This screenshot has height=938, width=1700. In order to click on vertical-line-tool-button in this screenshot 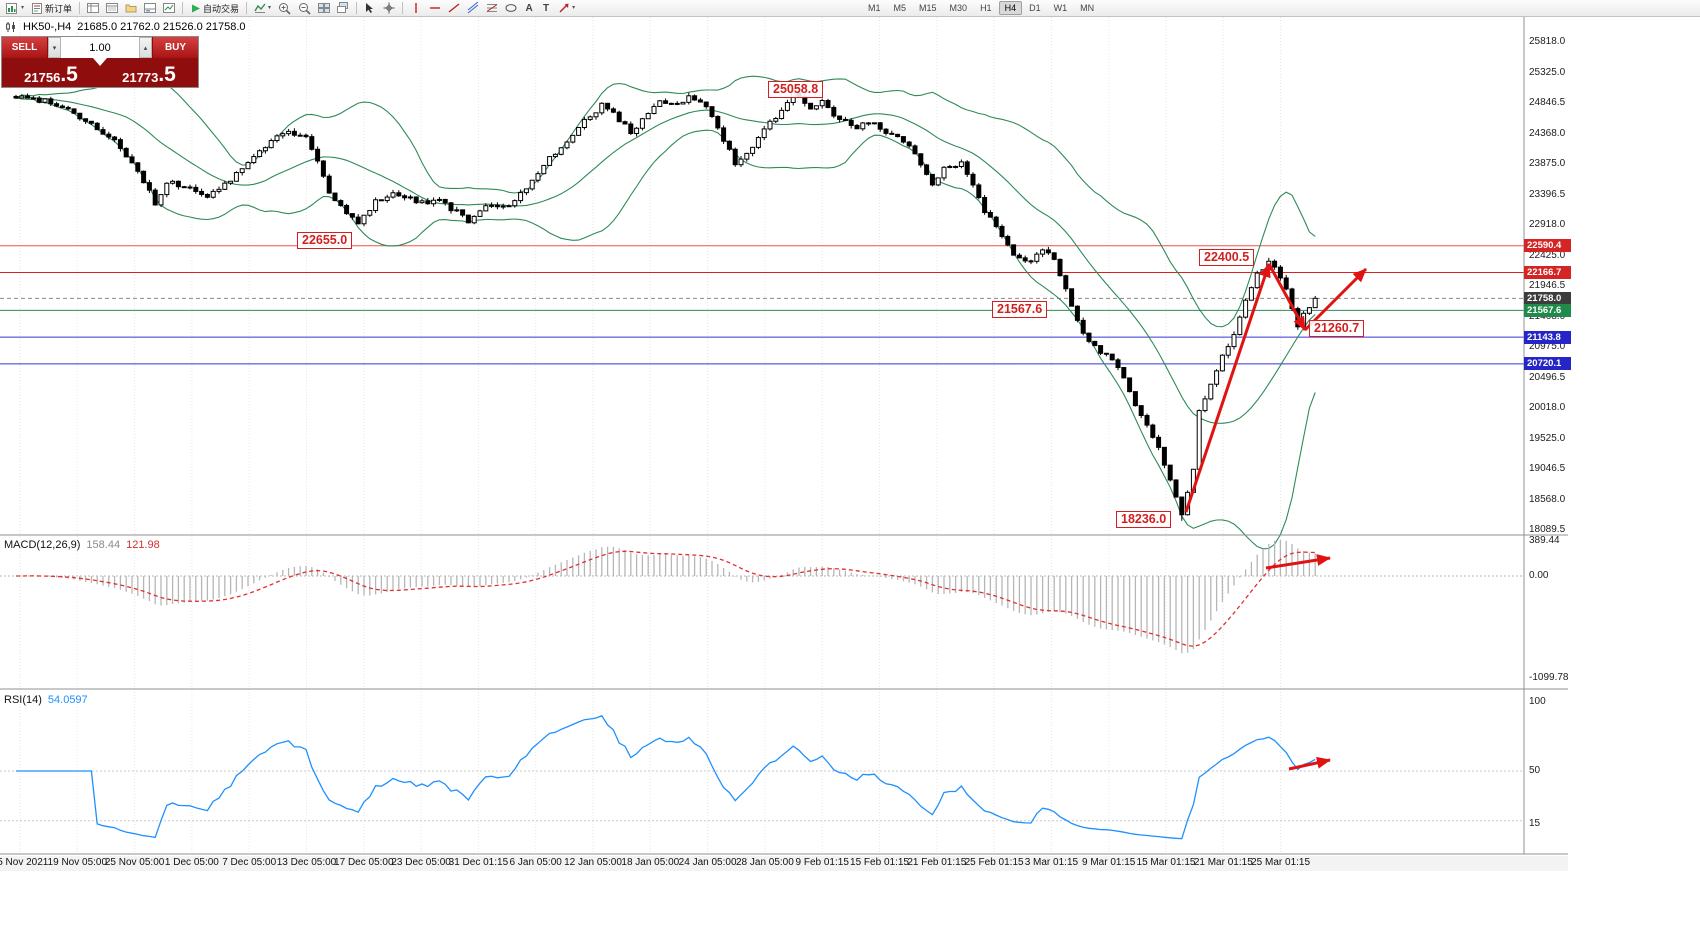, I will do `click(416, 8)`.